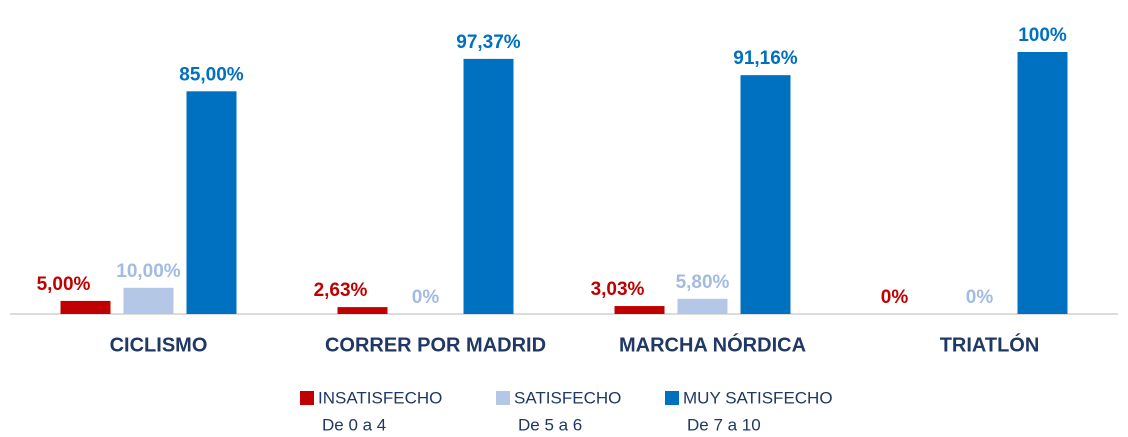  What do you see at coordinates (159, 345) in the screenshot?
I see `x-tick-label: CICLISMO` at bounding box center [159, 345].